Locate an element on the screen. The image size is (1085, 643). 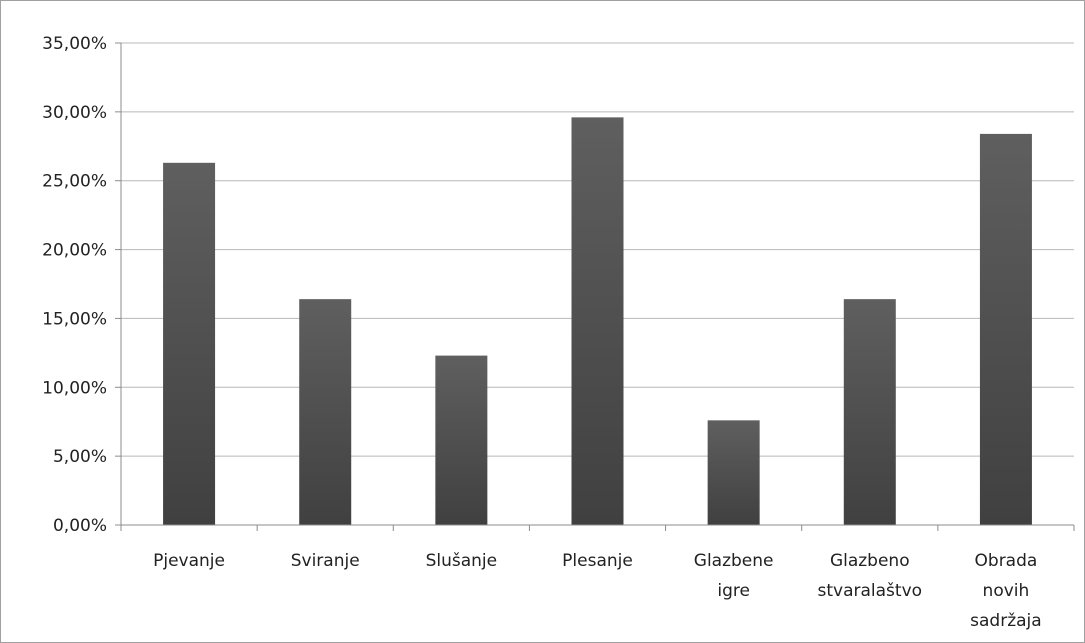
y-tick-label: 20,00% is located at coordinates (74, 251).